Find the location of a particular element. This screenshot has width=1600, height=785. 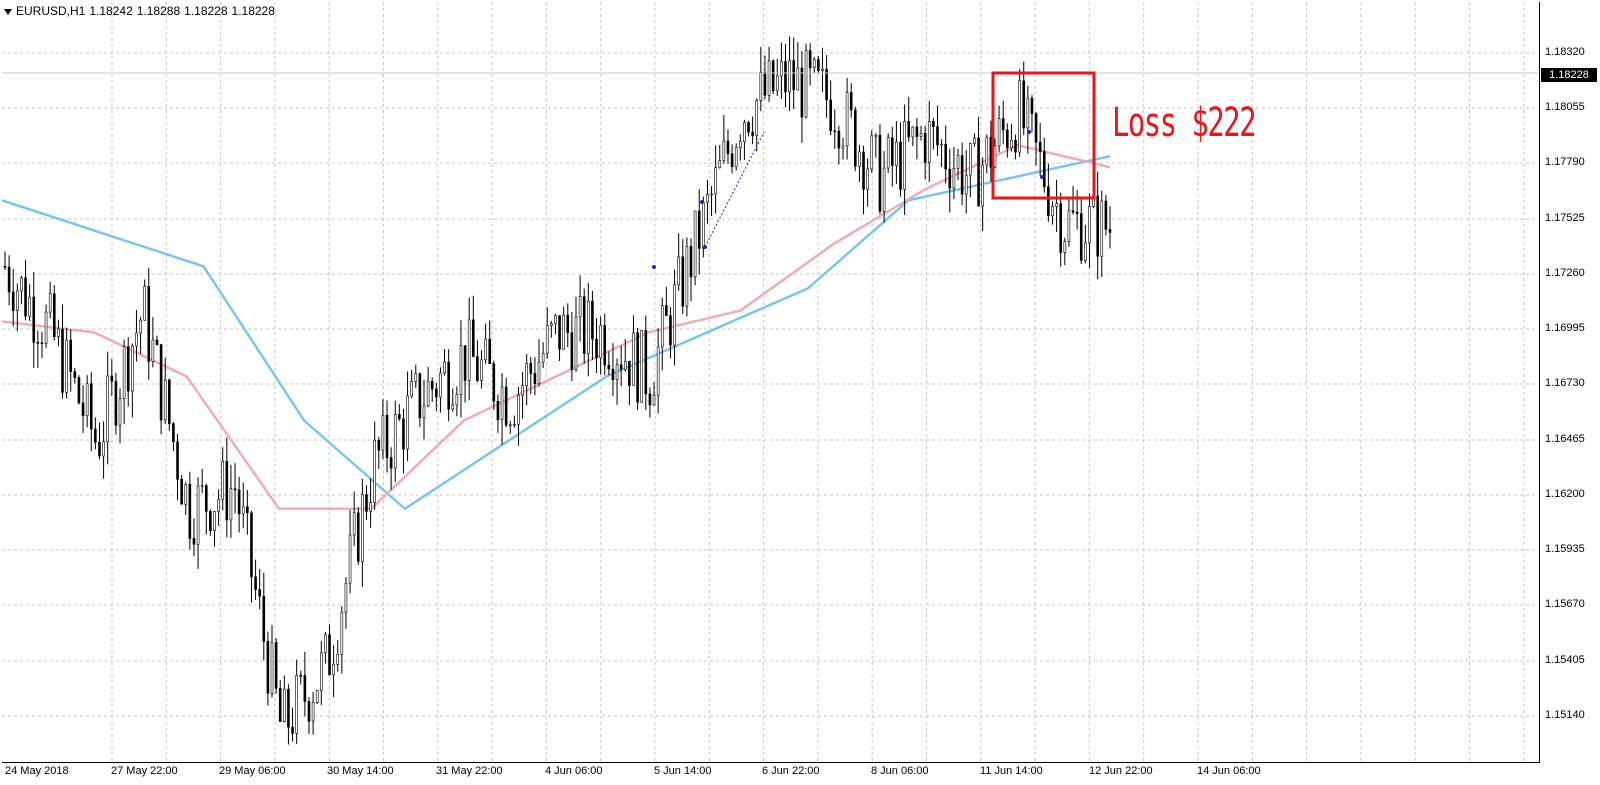

price-tick: 1.17790 is located at coordinates (1565, 162).